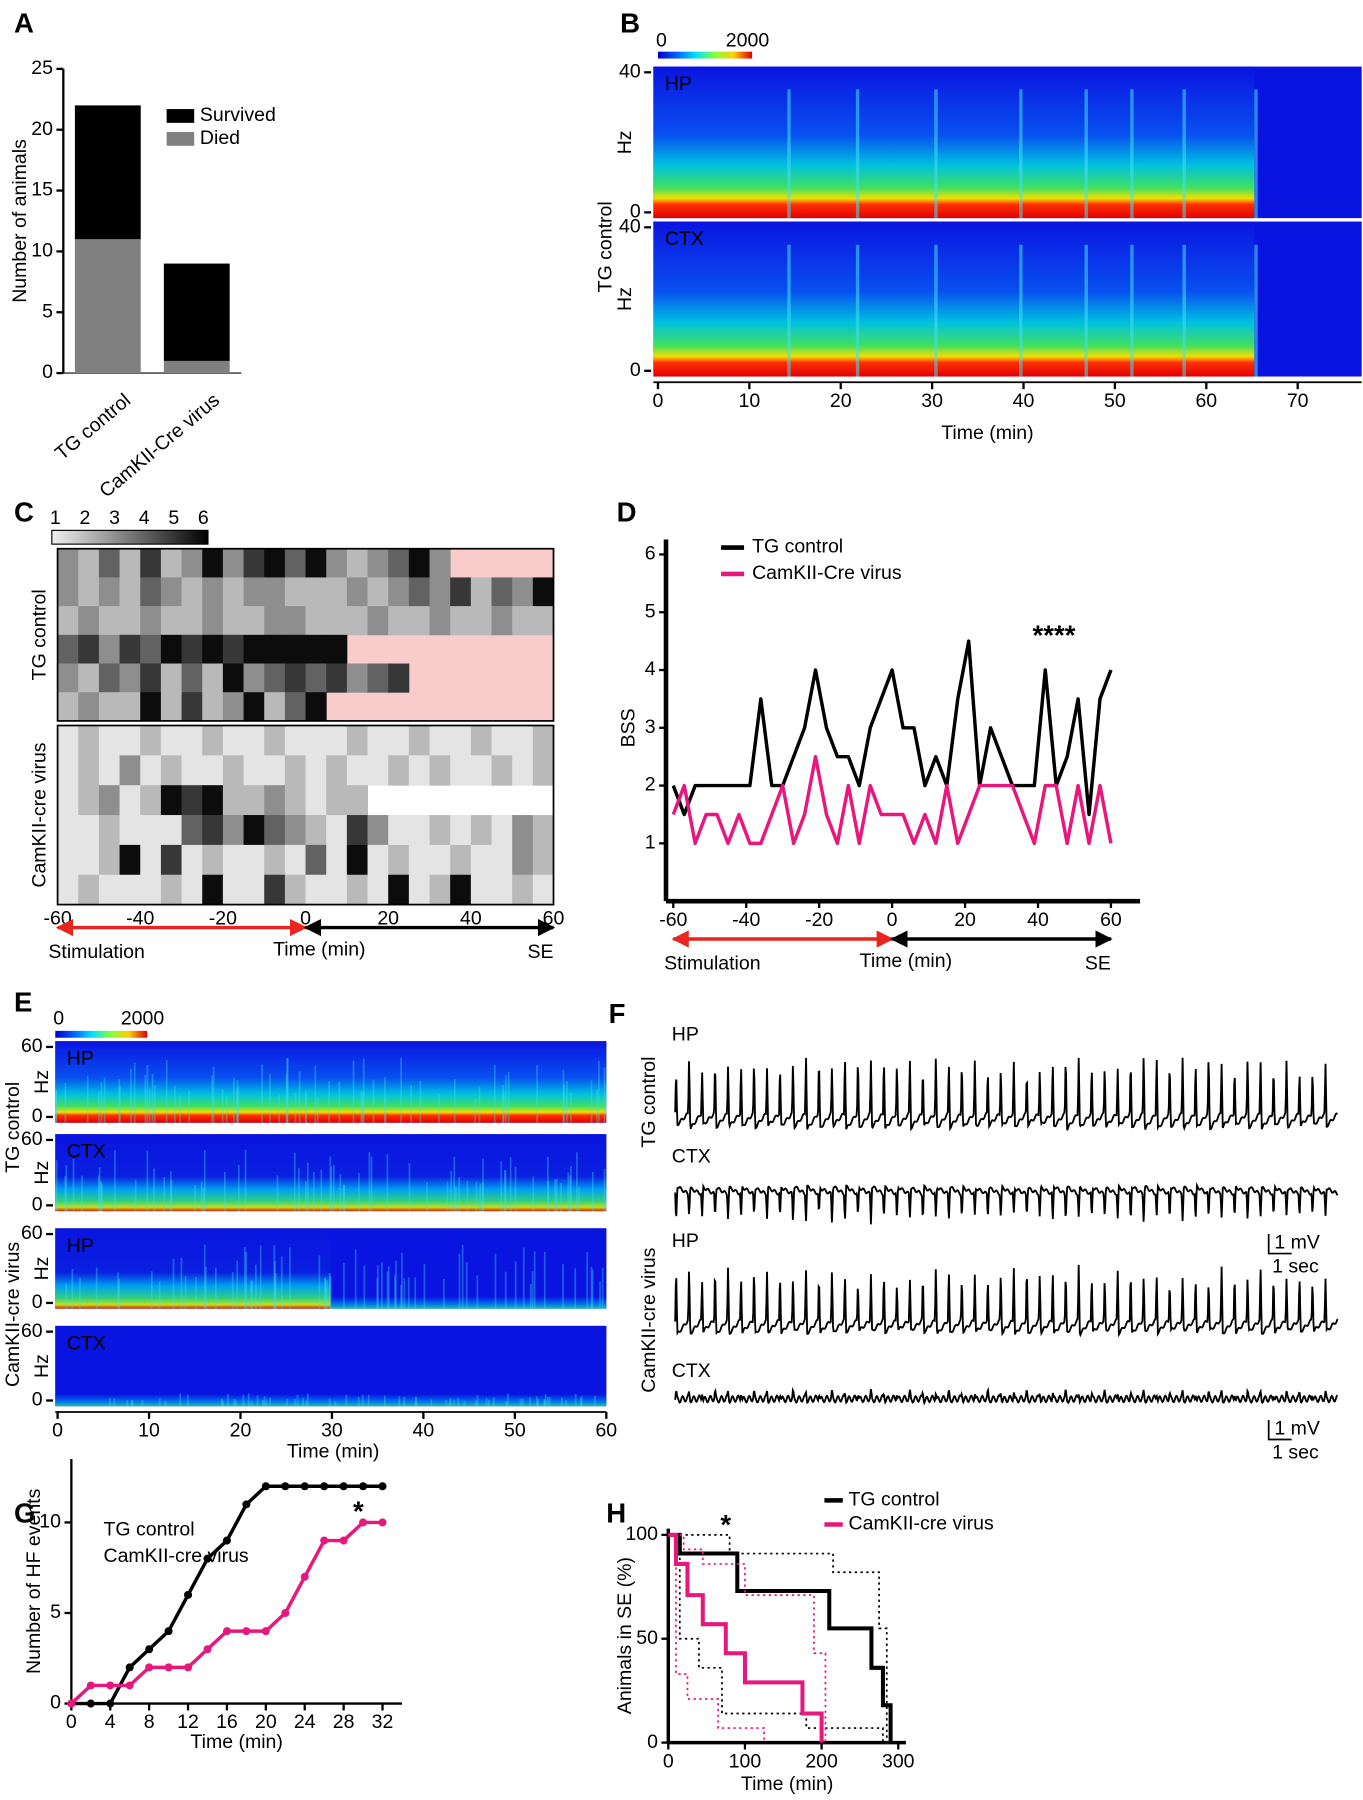 The width and height of the screenshot is (1363, 1800). Describe the element at coordinates (841, 401) in the screenshot. I see `x-tick-label: 20` at that location.